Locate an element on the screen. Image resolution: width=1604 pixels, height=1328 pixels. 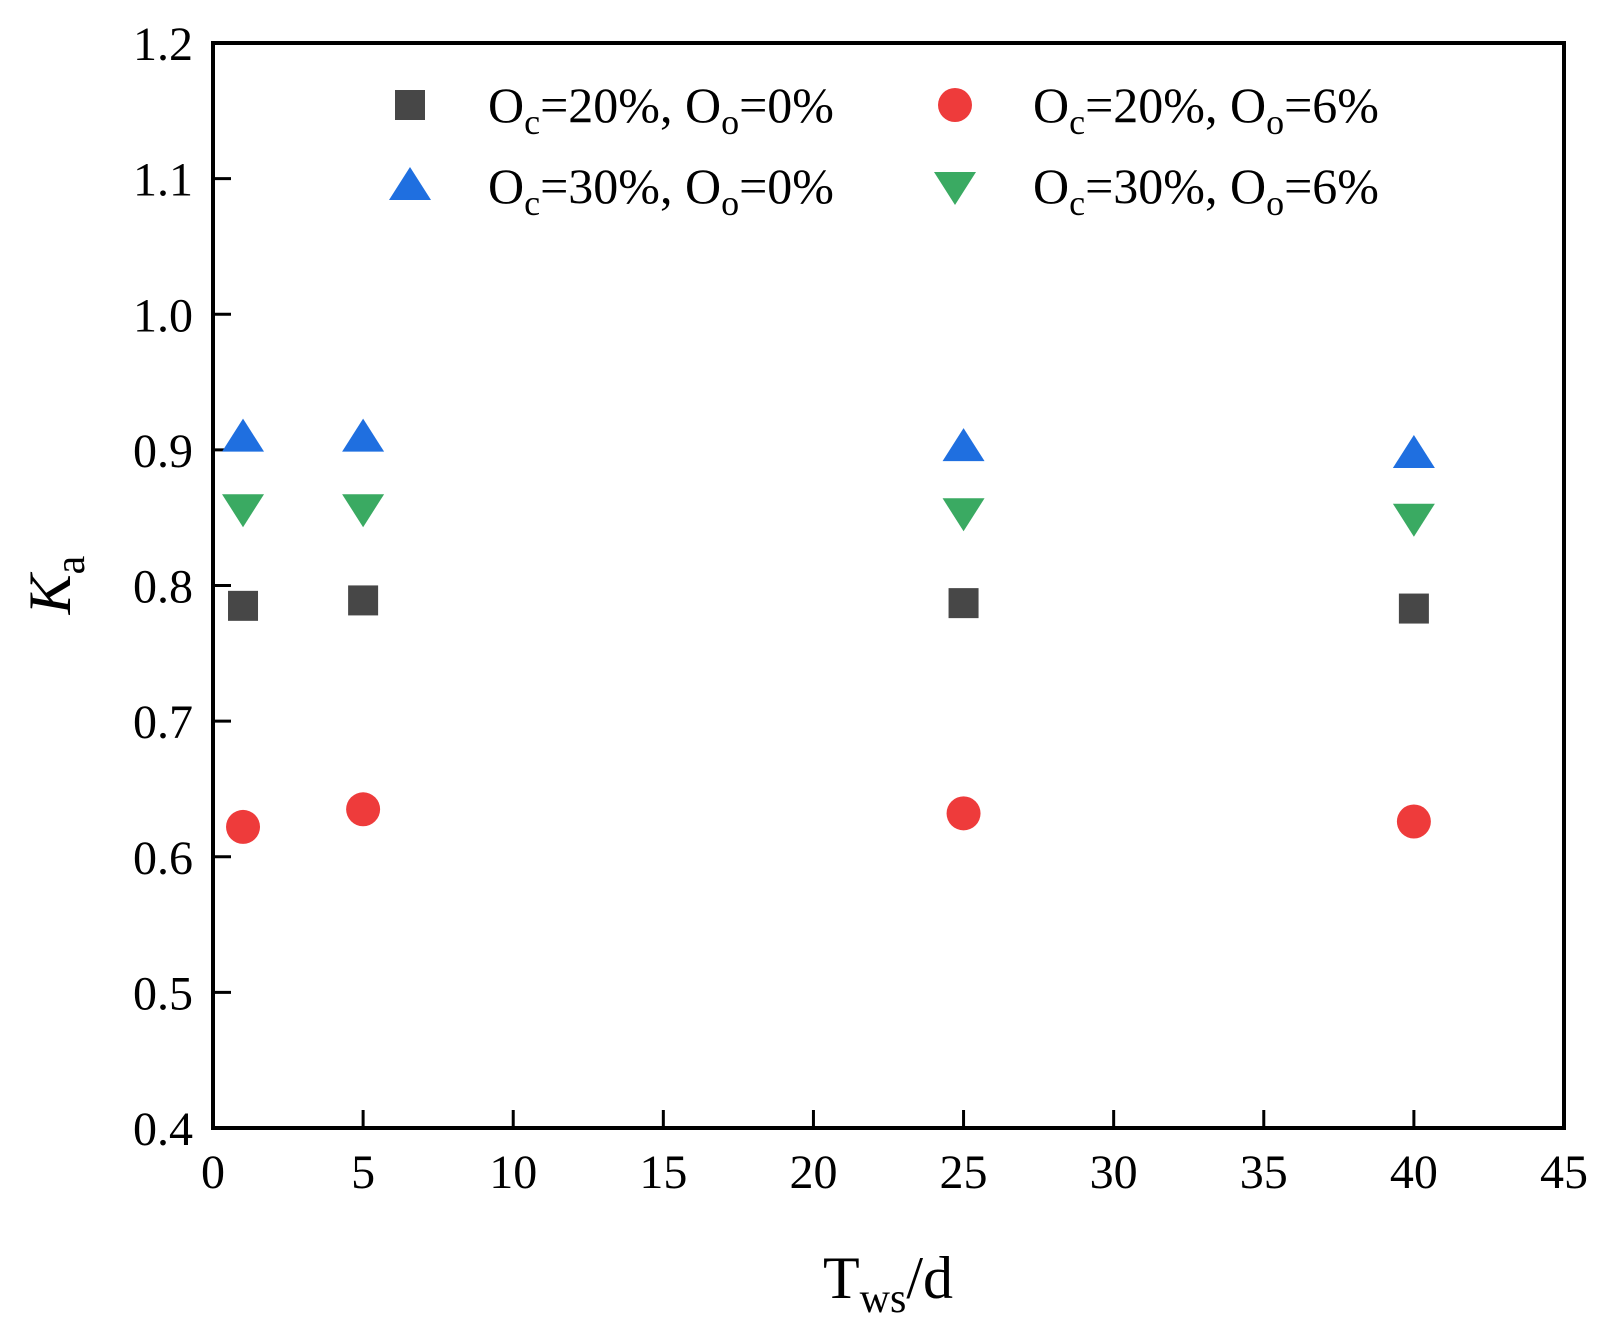
x-axis-label-suffix: /d is located at coordinates (929, 1278).